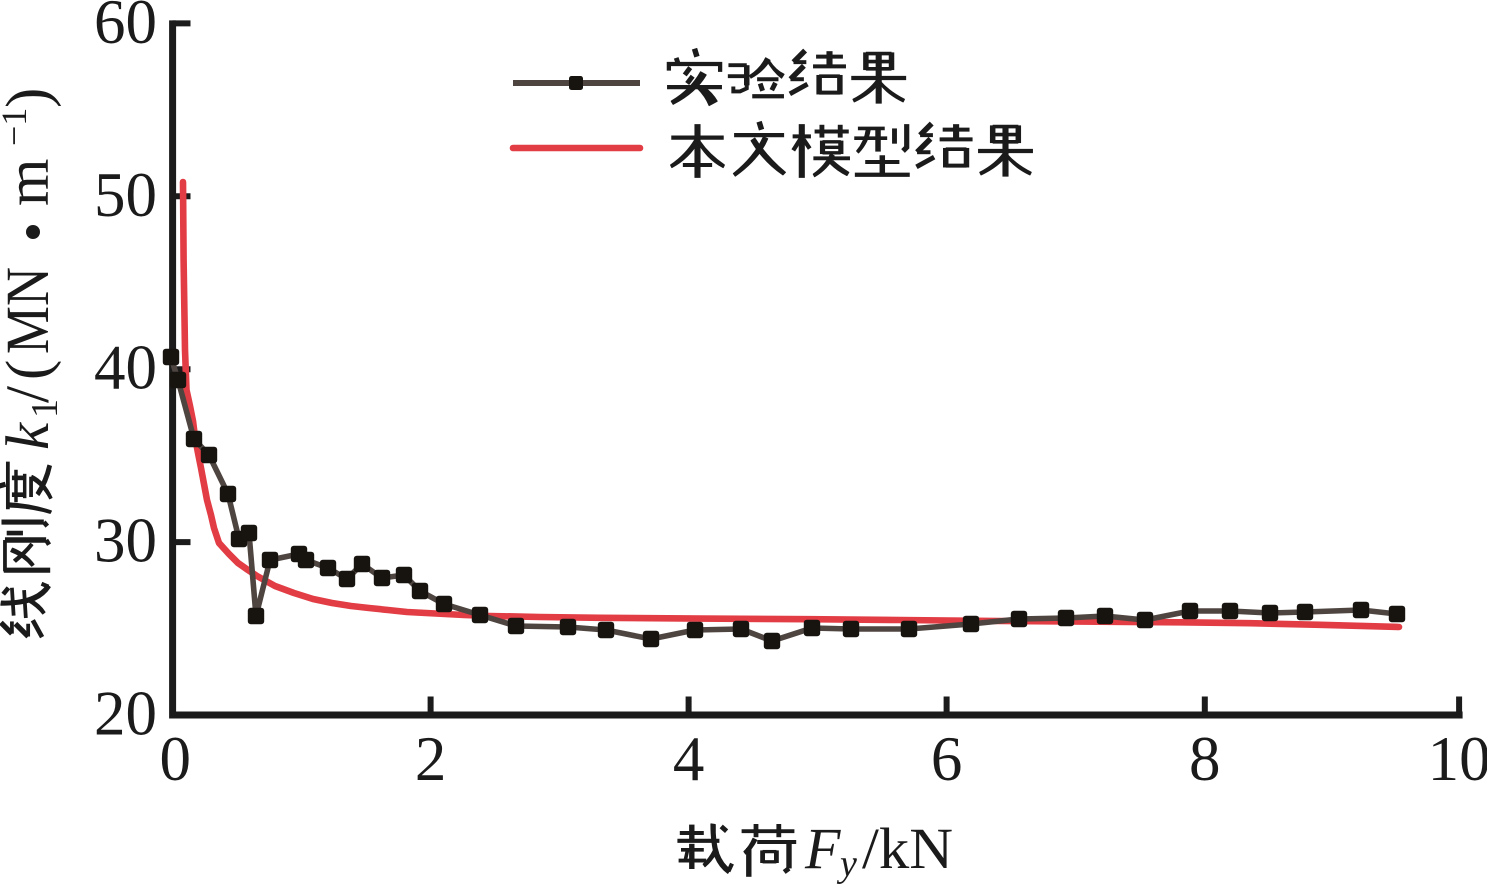 The image size is (1487, 892). I want to click on svg-text: m, so click(31, 182).